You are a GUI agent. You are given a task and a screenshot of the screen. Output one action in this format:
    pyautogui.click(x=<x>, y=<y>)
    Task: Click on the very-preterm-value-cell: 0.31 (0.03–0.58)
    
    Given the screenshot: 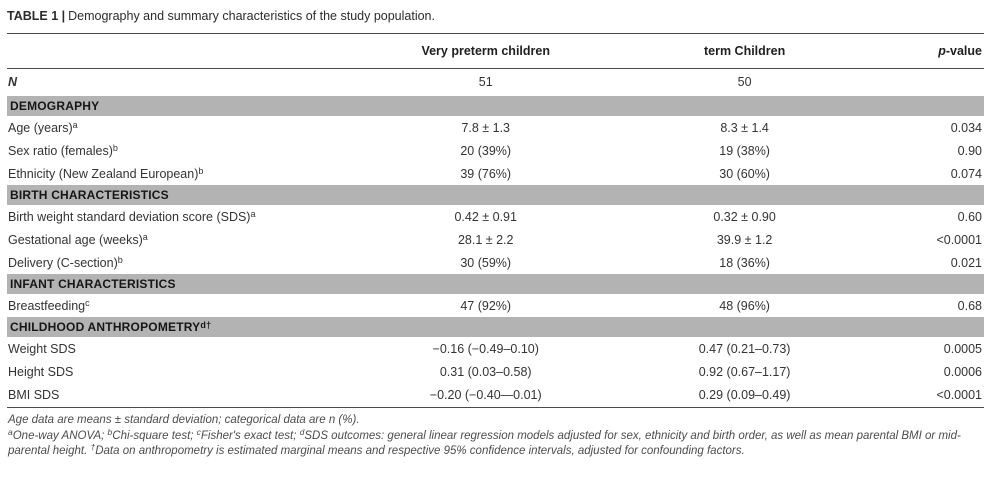 What is the action you would take?
    pyautogui.click(x=485, y=371)
    